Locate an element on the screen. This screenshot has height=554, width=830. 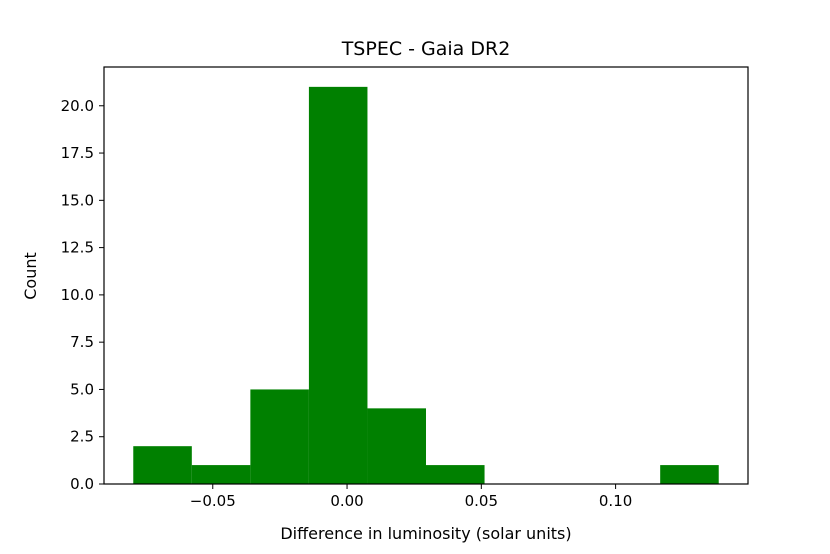
x-tick-label: −0.05 is located at coordinates (213, 501).